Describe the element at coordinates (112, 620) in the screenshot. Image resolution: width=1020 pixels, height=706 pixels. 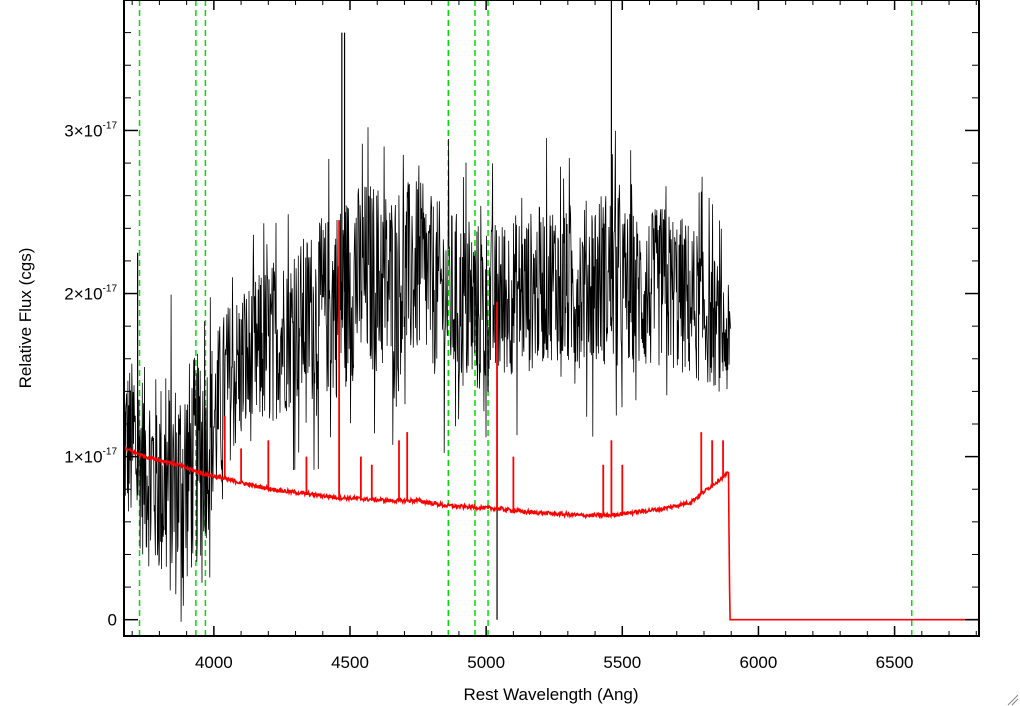
I see `y-tick-label-0: 0` at that location.